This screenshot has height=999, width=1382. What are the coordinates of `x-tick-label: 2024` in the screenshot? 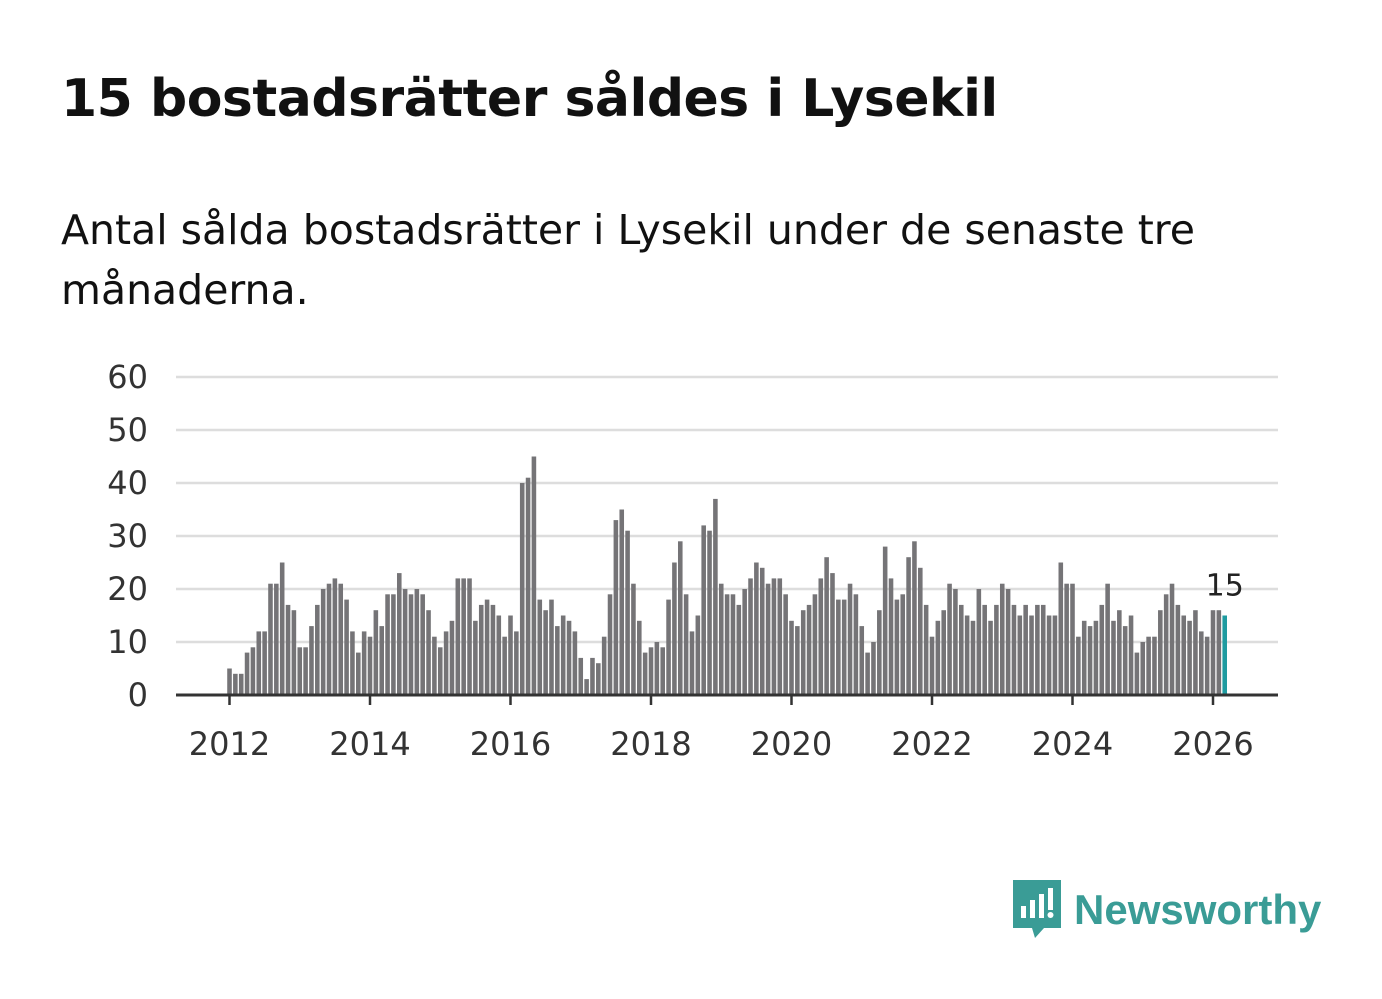 It's located at (1072, 744).